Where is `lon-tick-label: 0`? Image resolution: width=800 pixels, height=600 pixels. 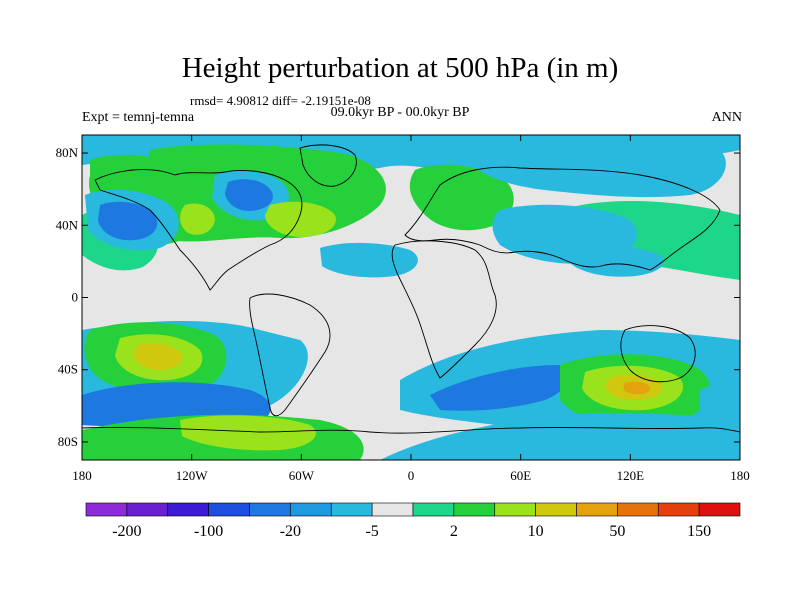 lon-tick-label: 0 is located at coordinates (411, 475).